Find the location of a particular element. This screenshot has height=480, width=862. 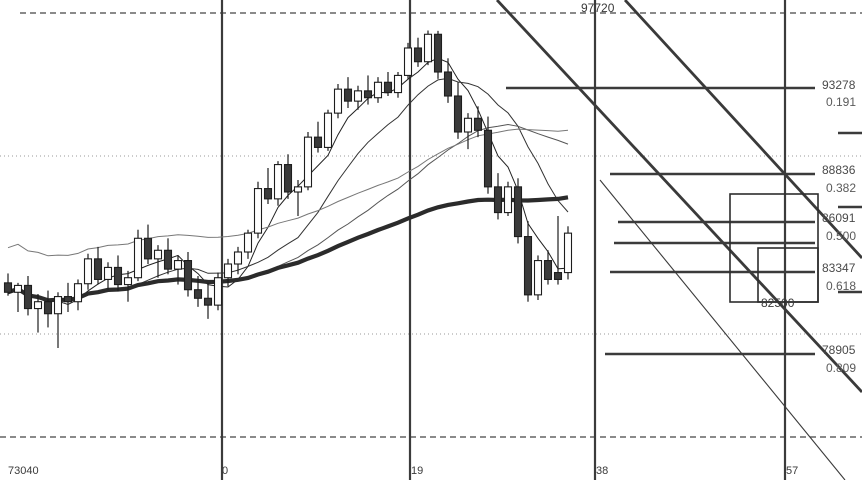

swing-high-label: 97720 is located at coordinates (598, 8).